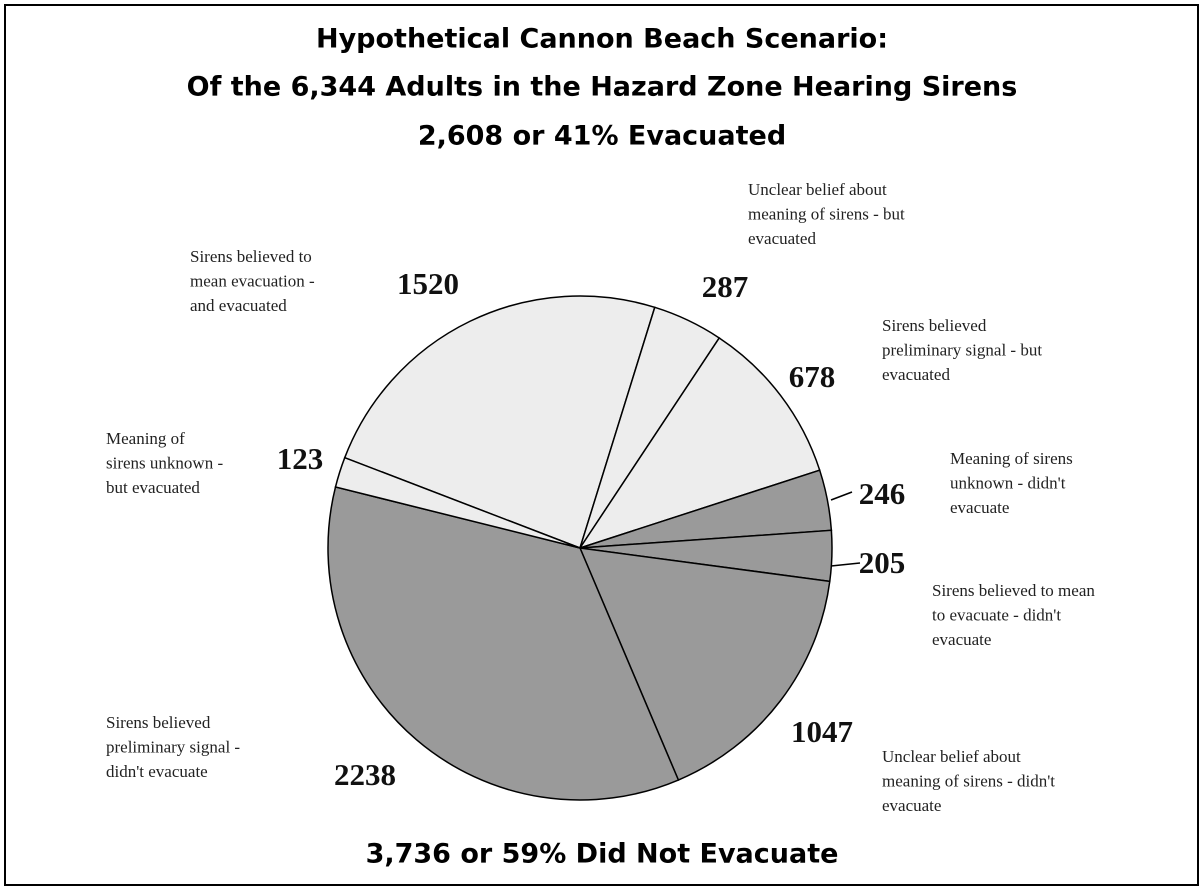 This screenshot has width=1204, height=890. Describe the element at coordinates (251, 256) in the screenshot. I see `slice-category-label: Sirens believed to` at that location.